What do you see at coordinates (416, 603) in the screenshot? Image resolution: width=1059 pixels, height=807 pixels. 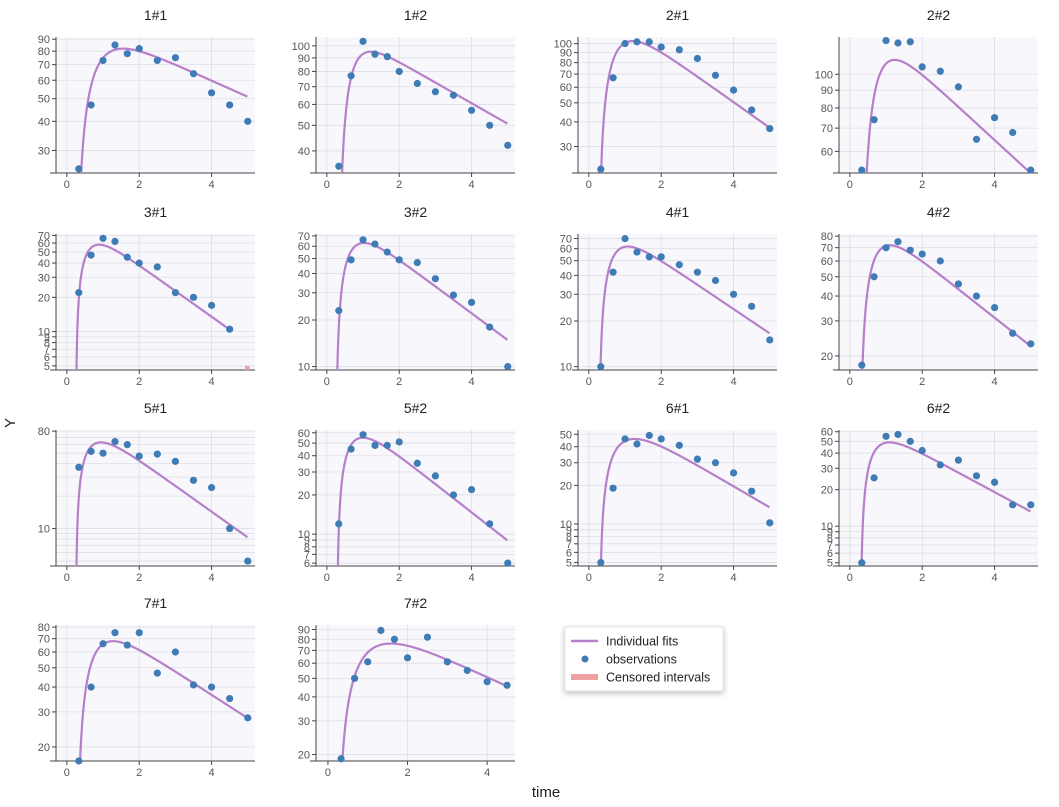 I see `panel-title: 7#2` at bounding box center [416, 603].